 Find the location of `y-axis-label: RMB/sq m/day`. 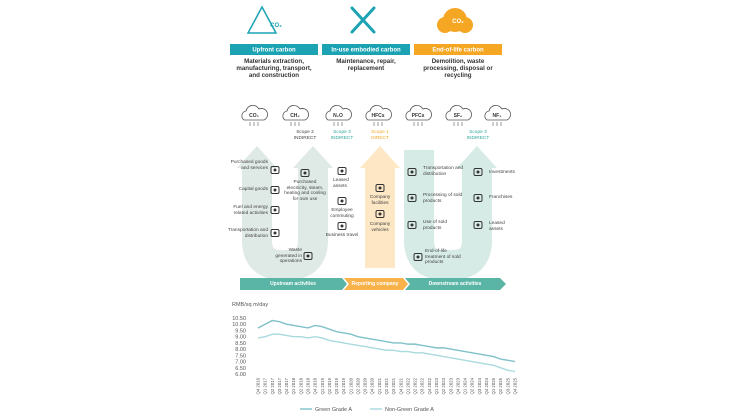

y-axis-label: RMB/sq m/day is located at coordinates (250, 305).